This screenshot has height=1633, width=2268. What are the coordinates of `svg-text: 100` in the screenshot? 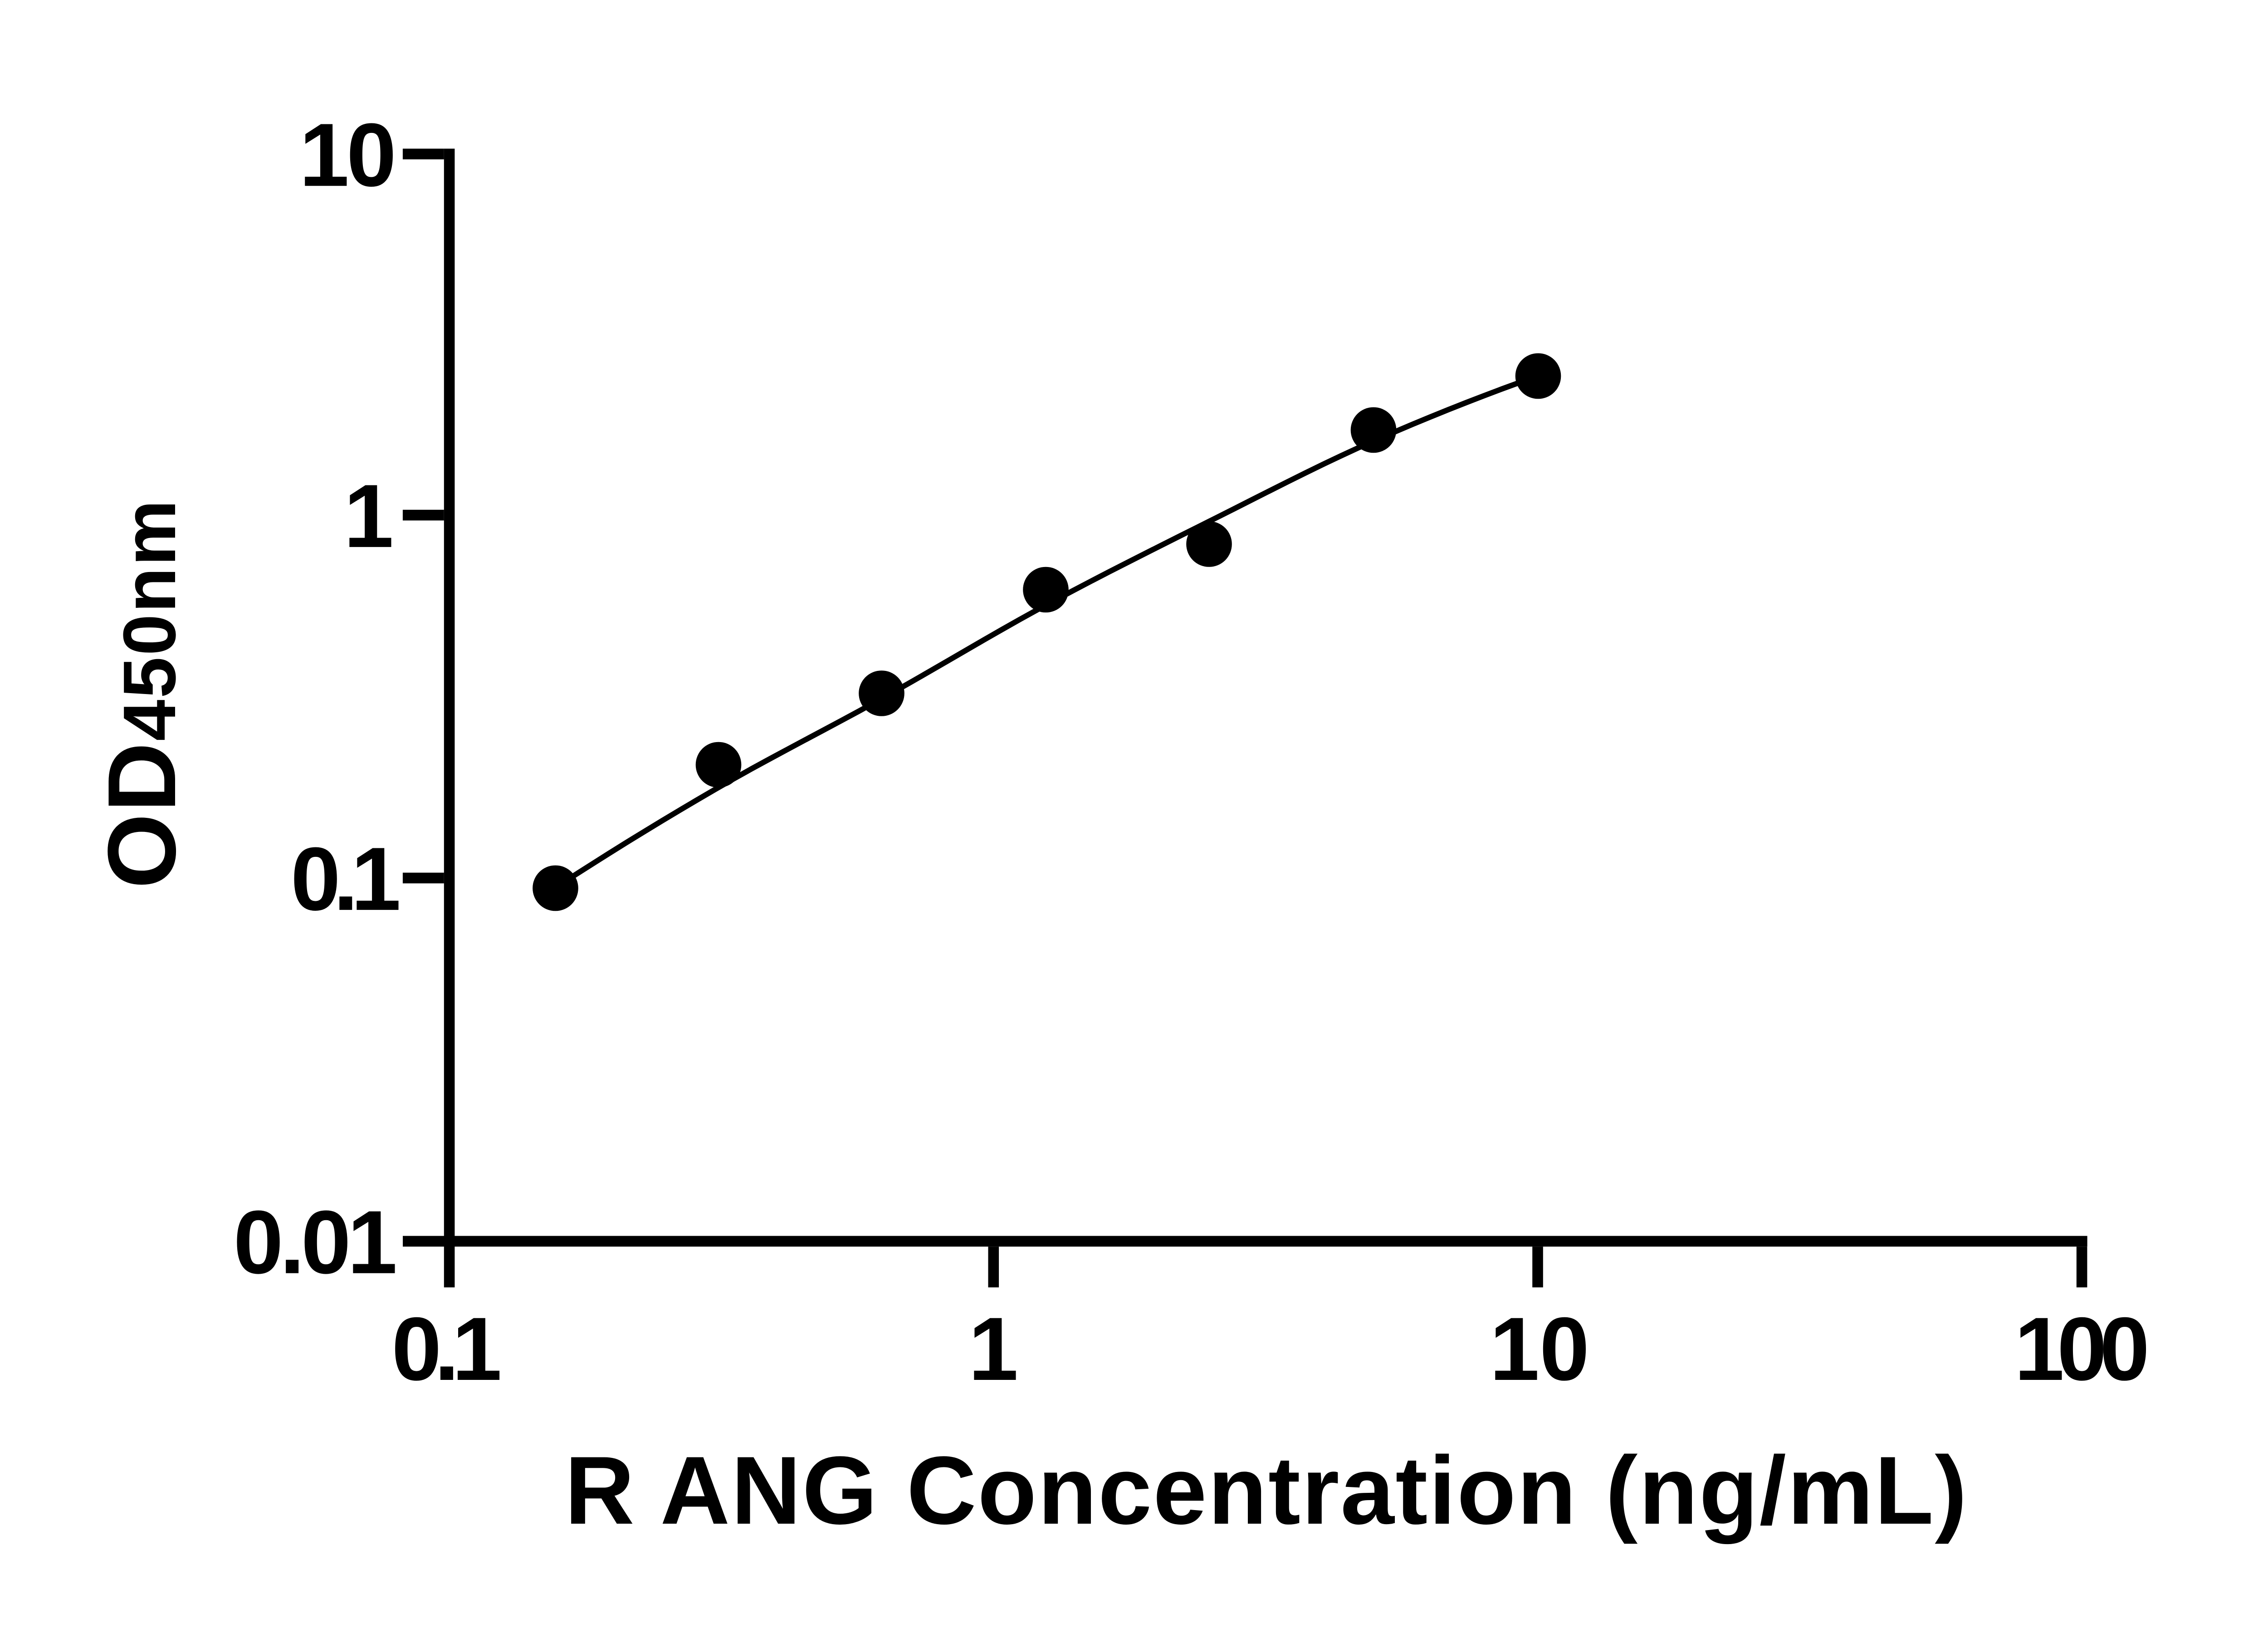 It's located at (2080, 1349).